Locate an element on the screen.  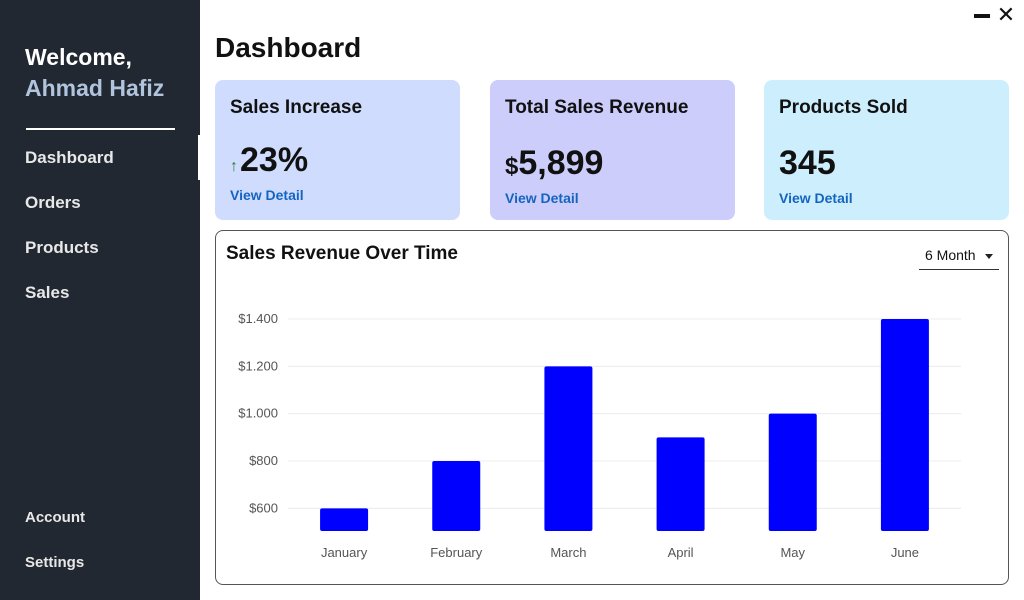
bar-march is located at coordinates (568, 448).